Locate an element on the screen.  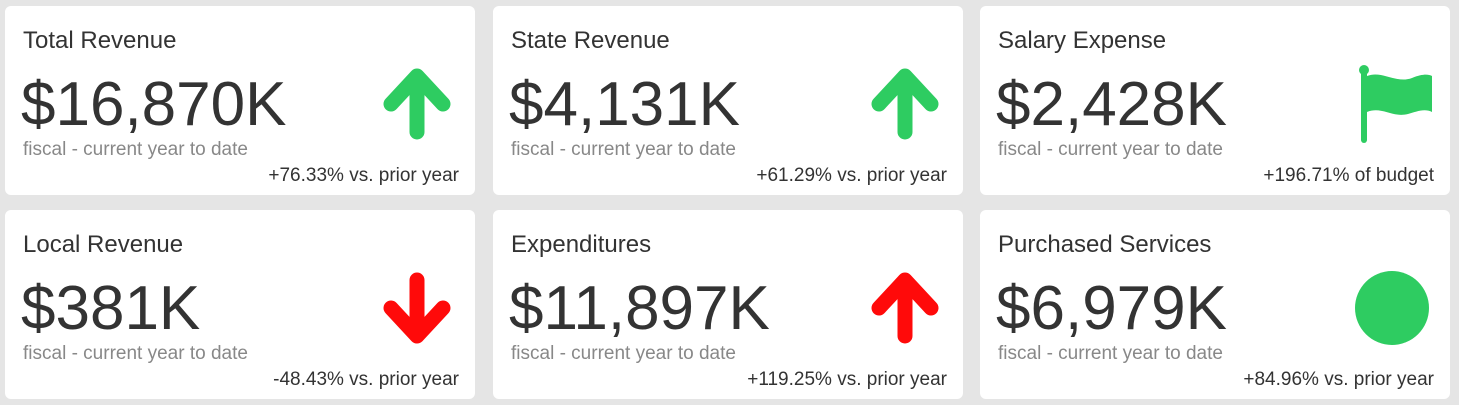
card-title: Purchased Services is located at coordinates (1105, 244).